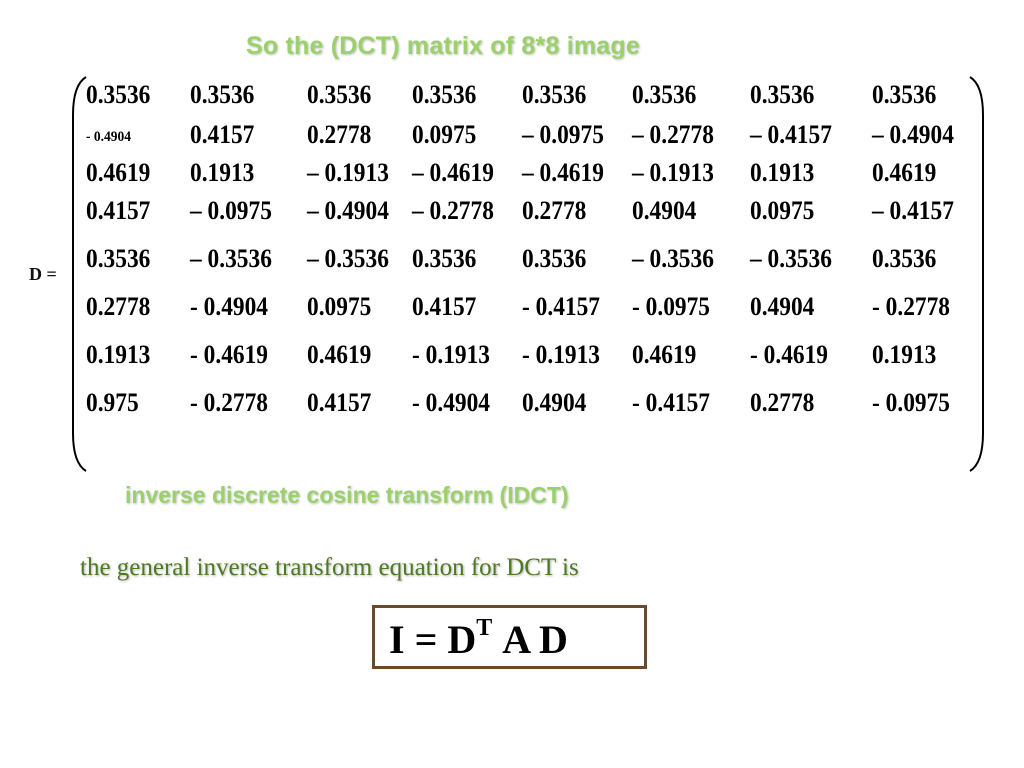 The height and width of the screenshot is (768, 1024). Describe the element at coordinates (112, 402) in the screenshot. I see `matrix-cell: 0.975` at that location.